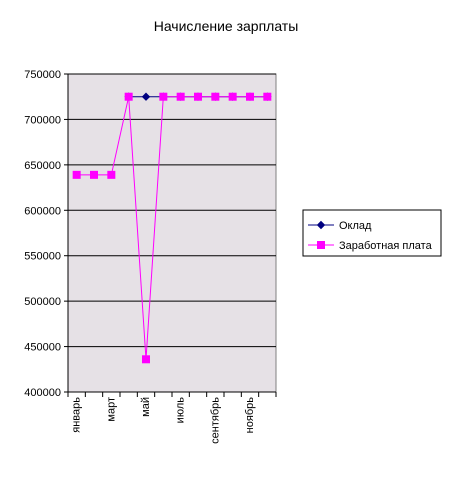 The image size is (452, 478). What do you see at coordinates (146, 407) in the screenshot?
I see `x-tick-label: май` at bounding box center [146, 407].